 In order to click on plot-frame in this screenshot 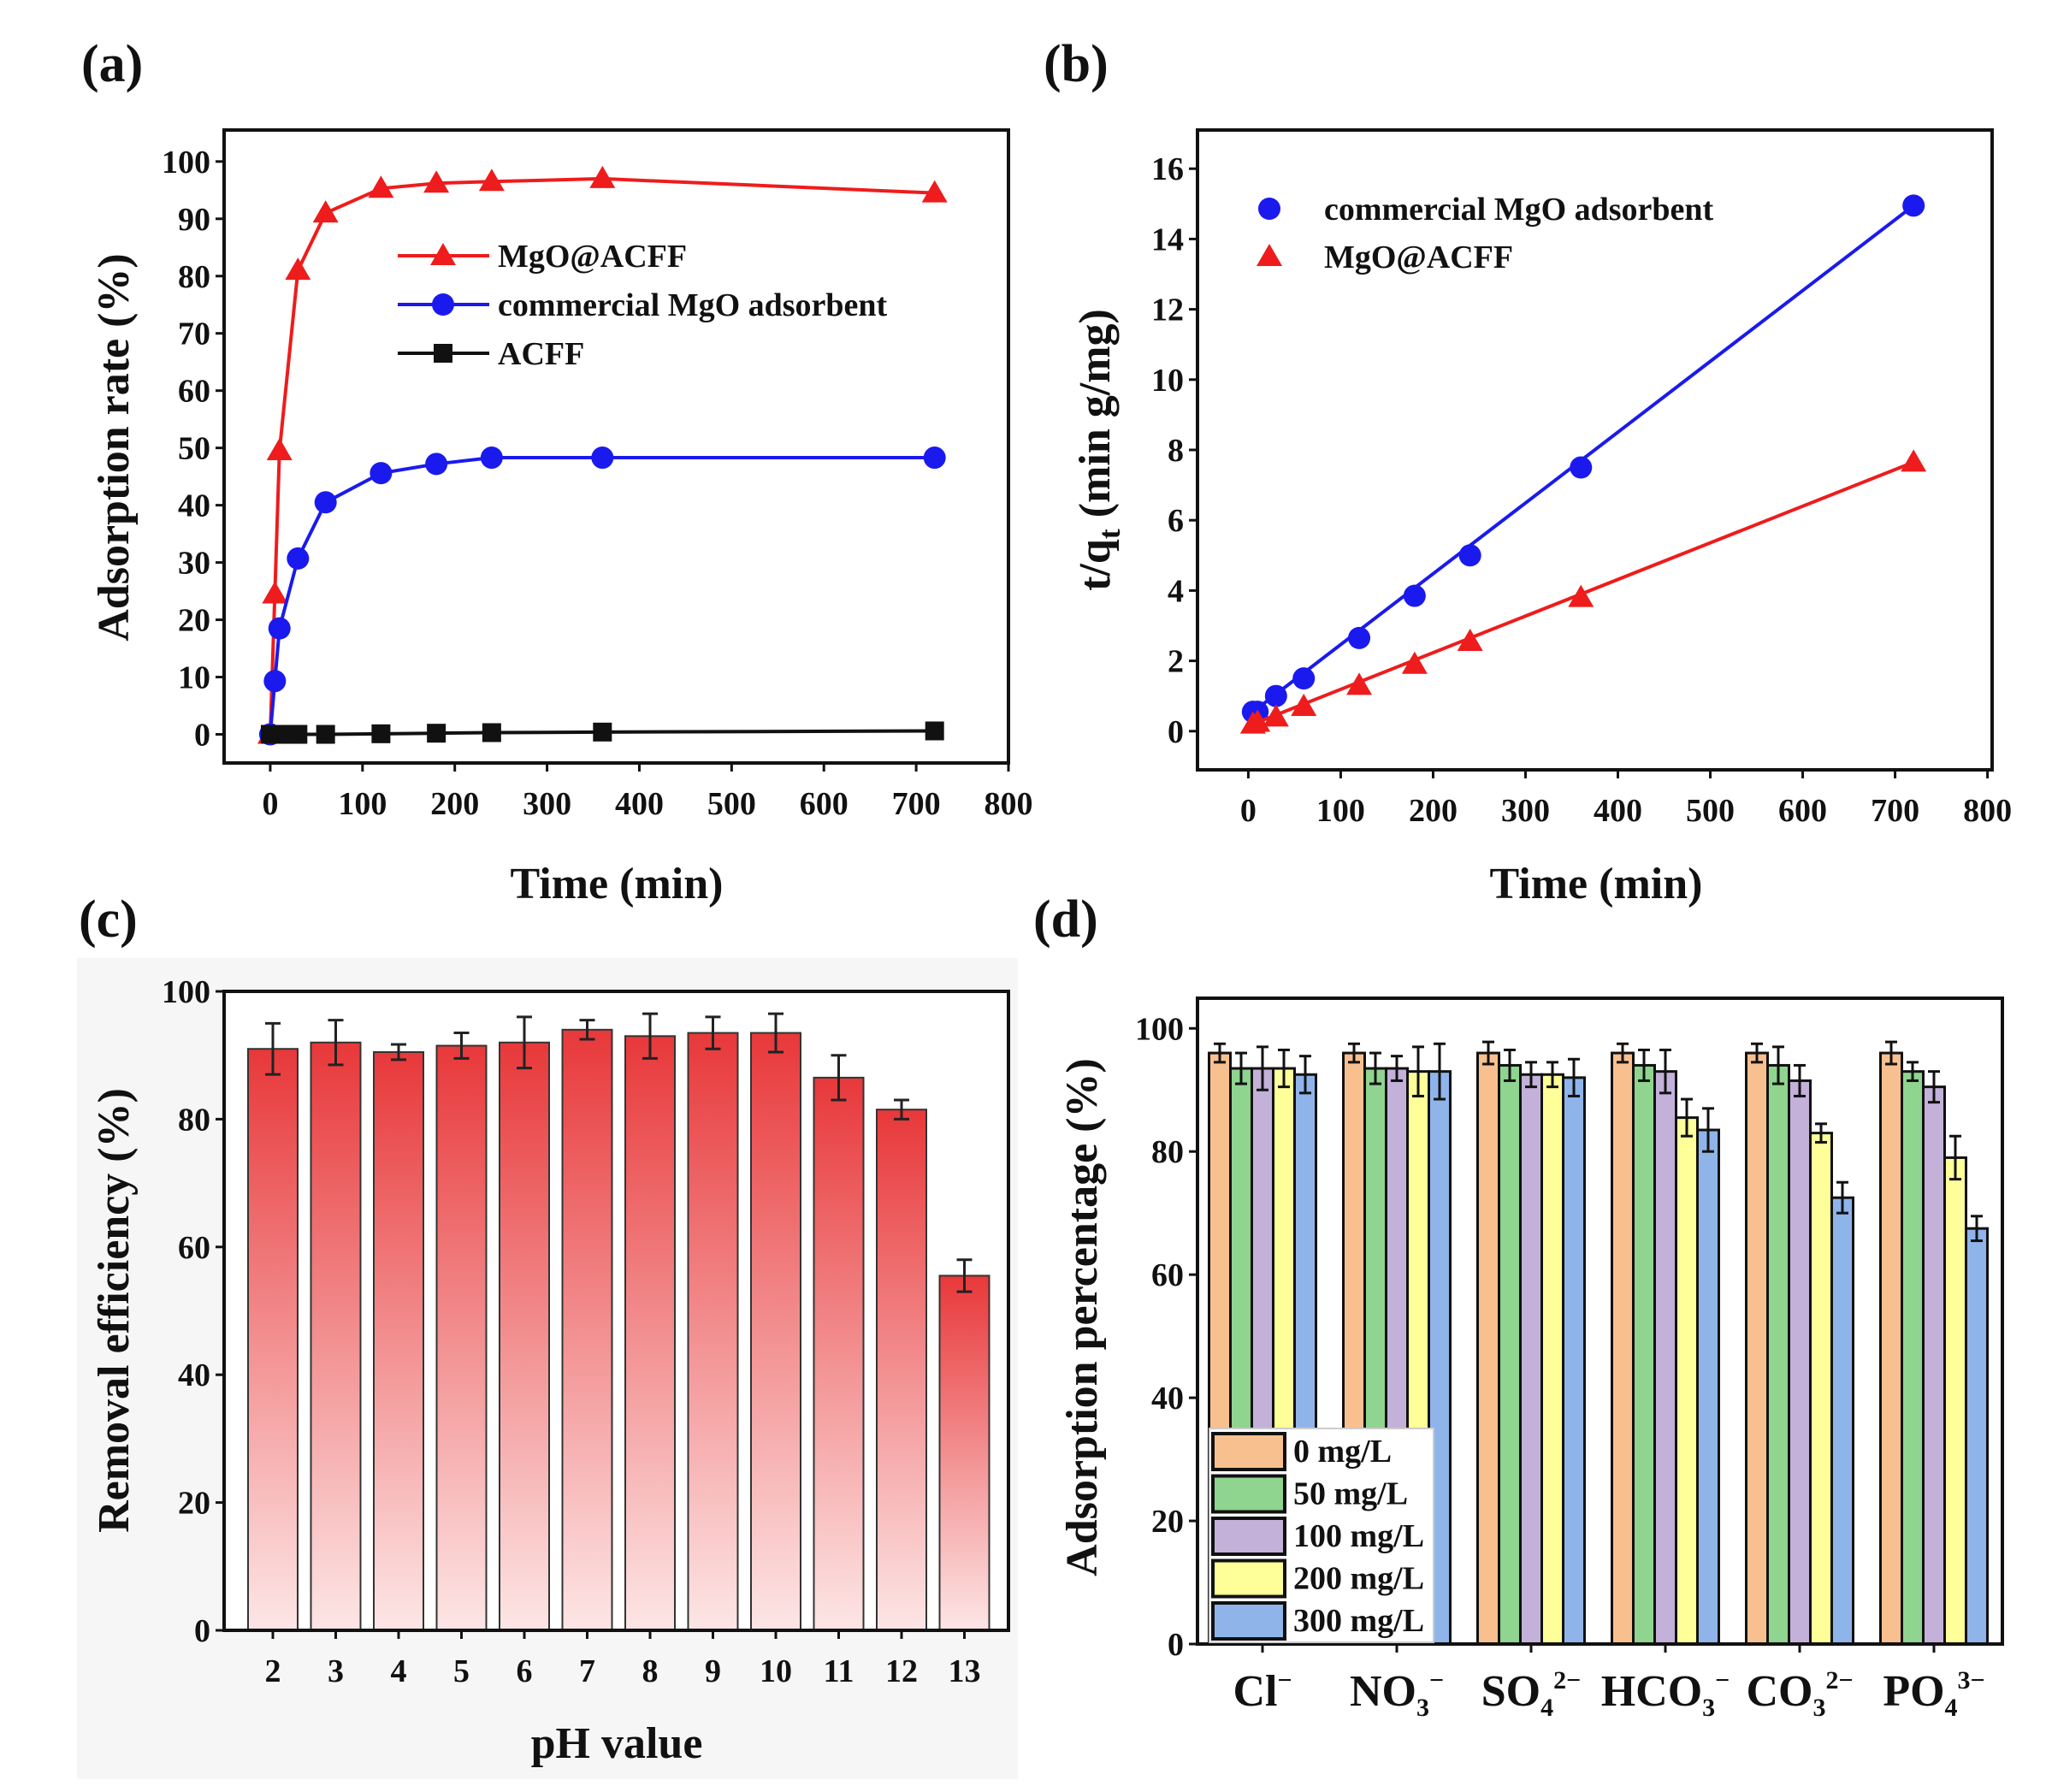, I will do `click(616, 1311)`.